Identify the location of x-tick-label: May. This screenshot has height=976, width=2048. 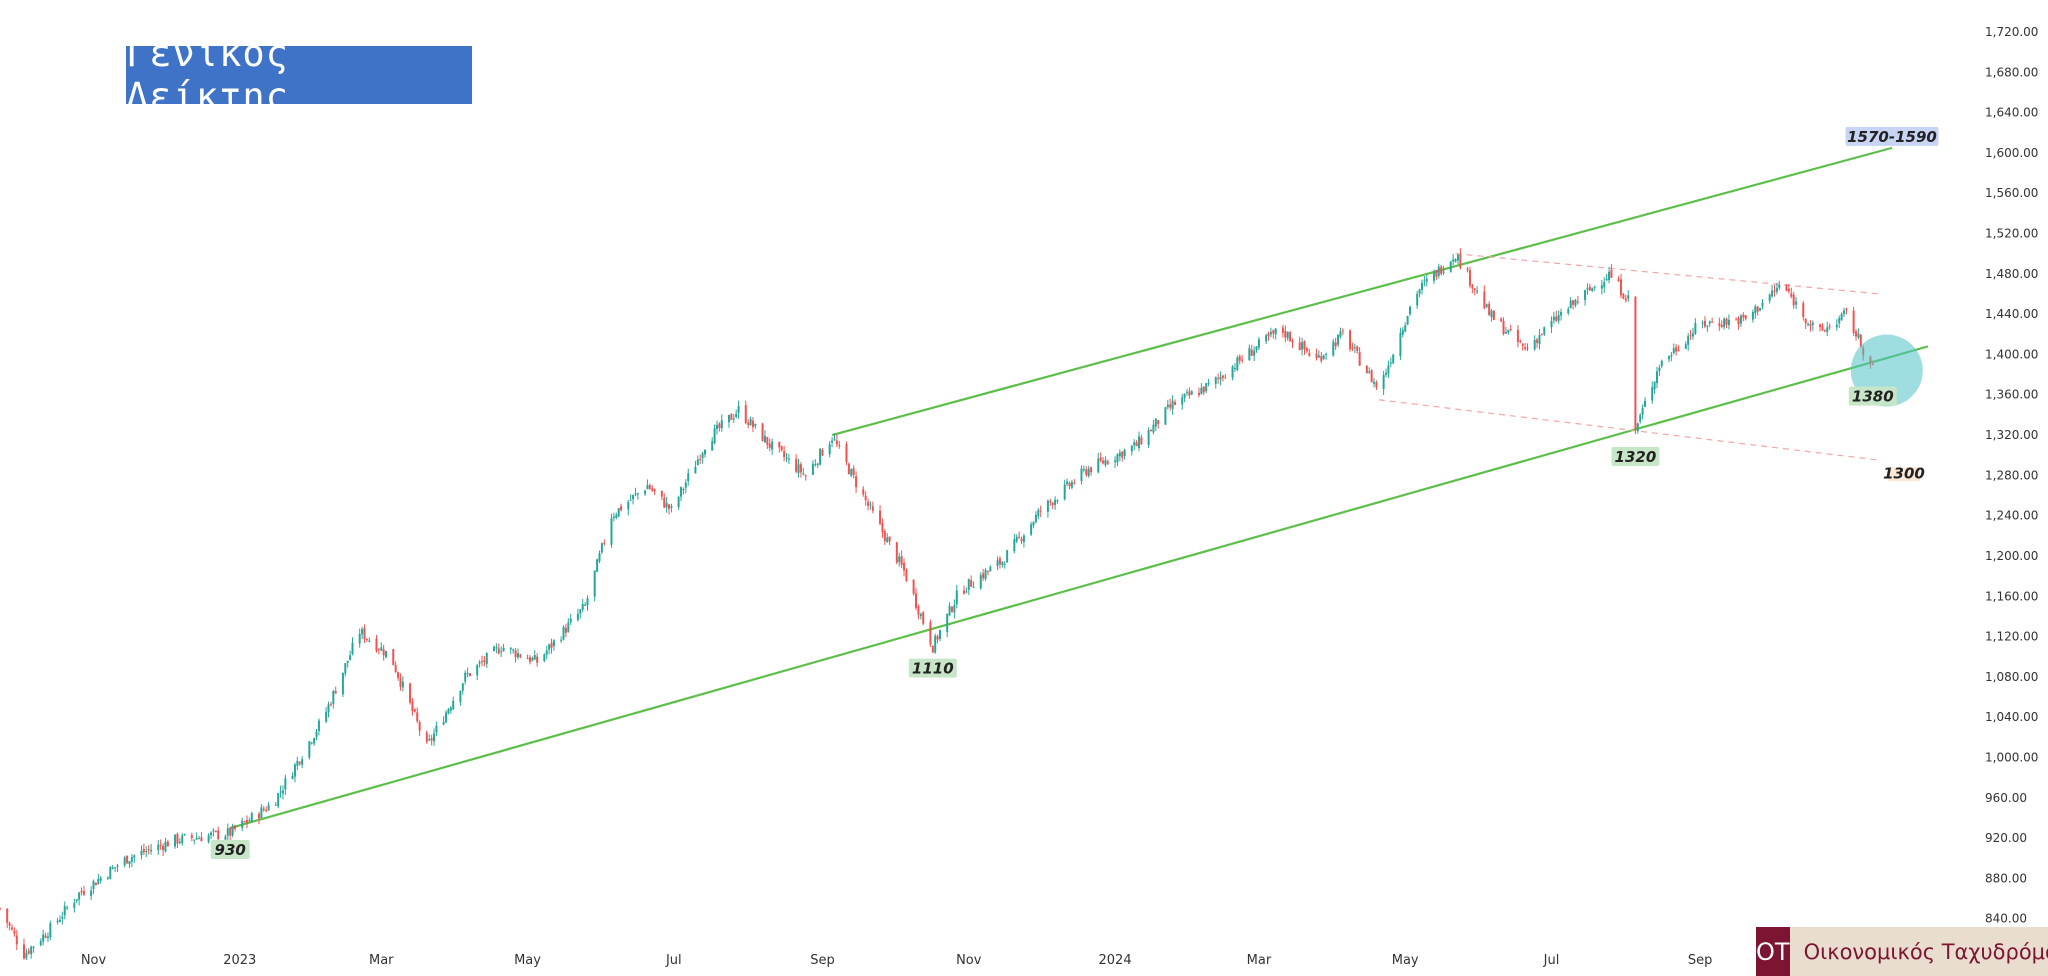
(527, 960).